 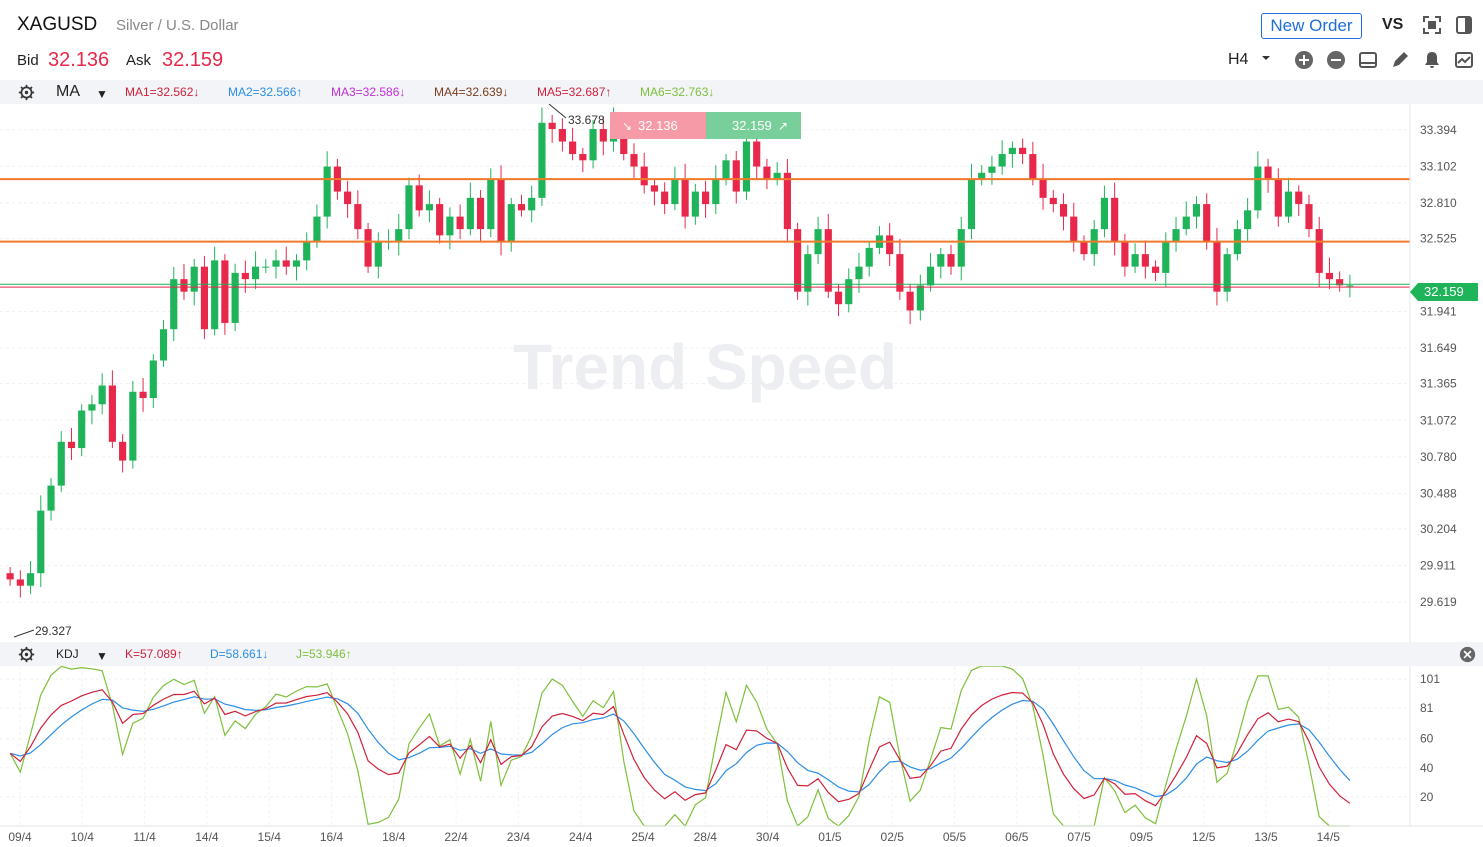 What do you see at coordinates (177, 25) in the screenshot?
I see `symbol-description: Silver / U.S. Dollar` at bounding box center [177, 25].